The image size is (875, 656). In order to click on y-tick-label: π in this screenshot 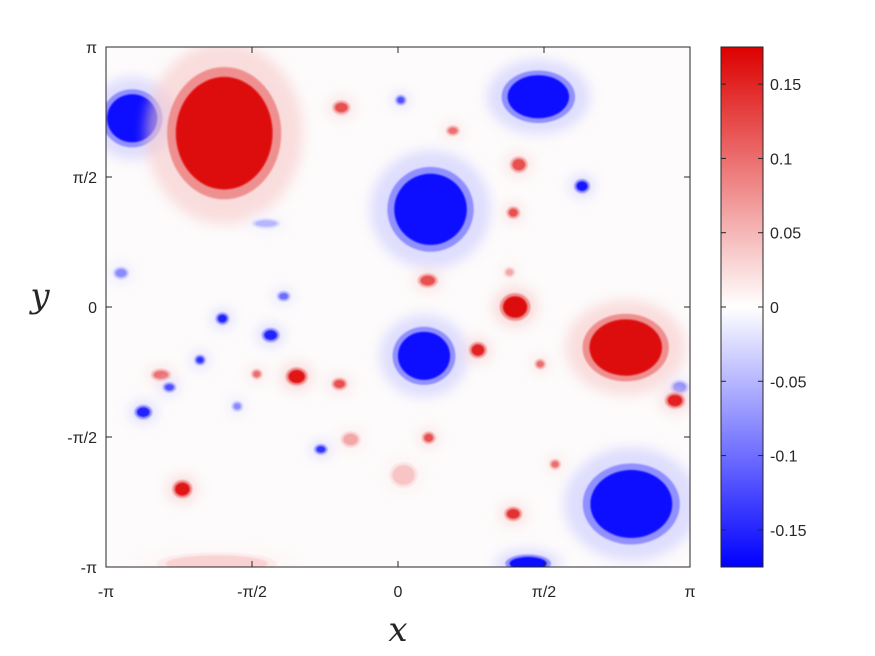, I will do `click(91, 48)`.